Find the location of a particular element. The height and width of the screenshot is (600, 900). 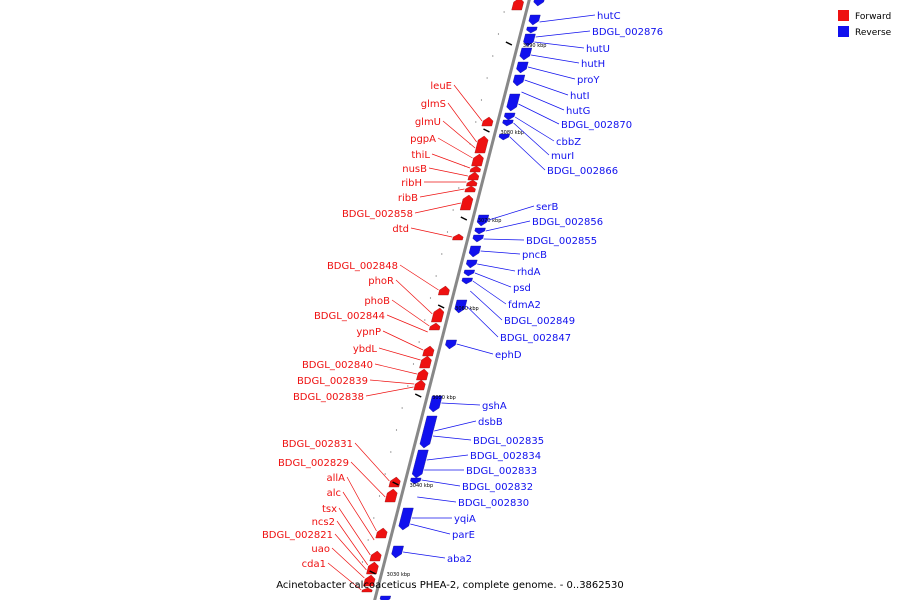

forward-gene-label: thiL is located at coordinates (420, 155).